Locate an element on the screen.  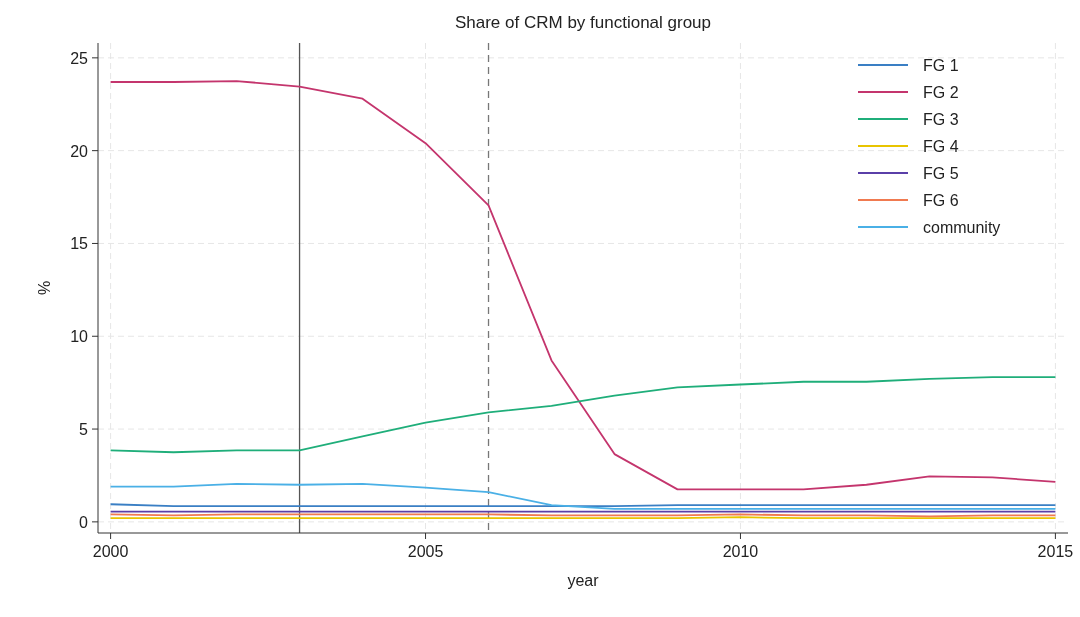
x-tick-label: 2005 is located at coordinates (425, 551).